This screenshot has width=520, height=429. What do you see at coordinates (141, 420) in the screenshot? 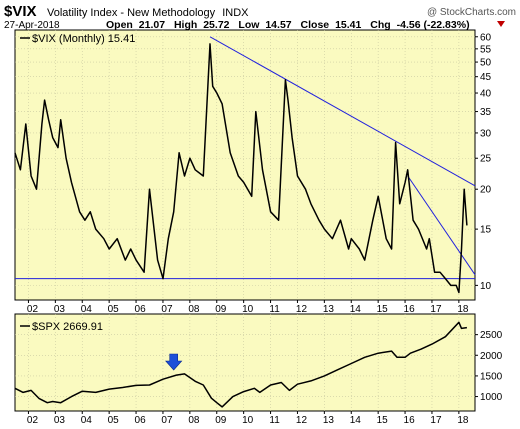
I see `spx-x-tick-label: 06` at bounding box center [141, 420].